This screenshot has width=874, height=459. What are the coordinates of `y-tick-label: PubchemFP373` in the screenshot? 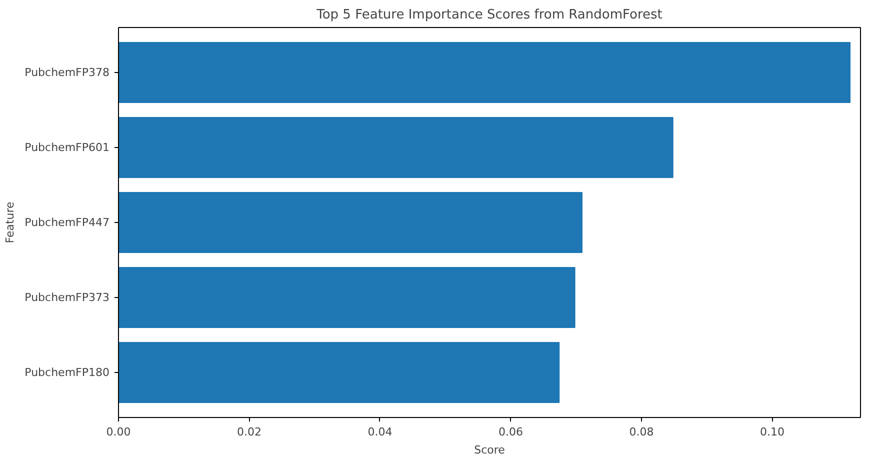 It's located at (67, 297).